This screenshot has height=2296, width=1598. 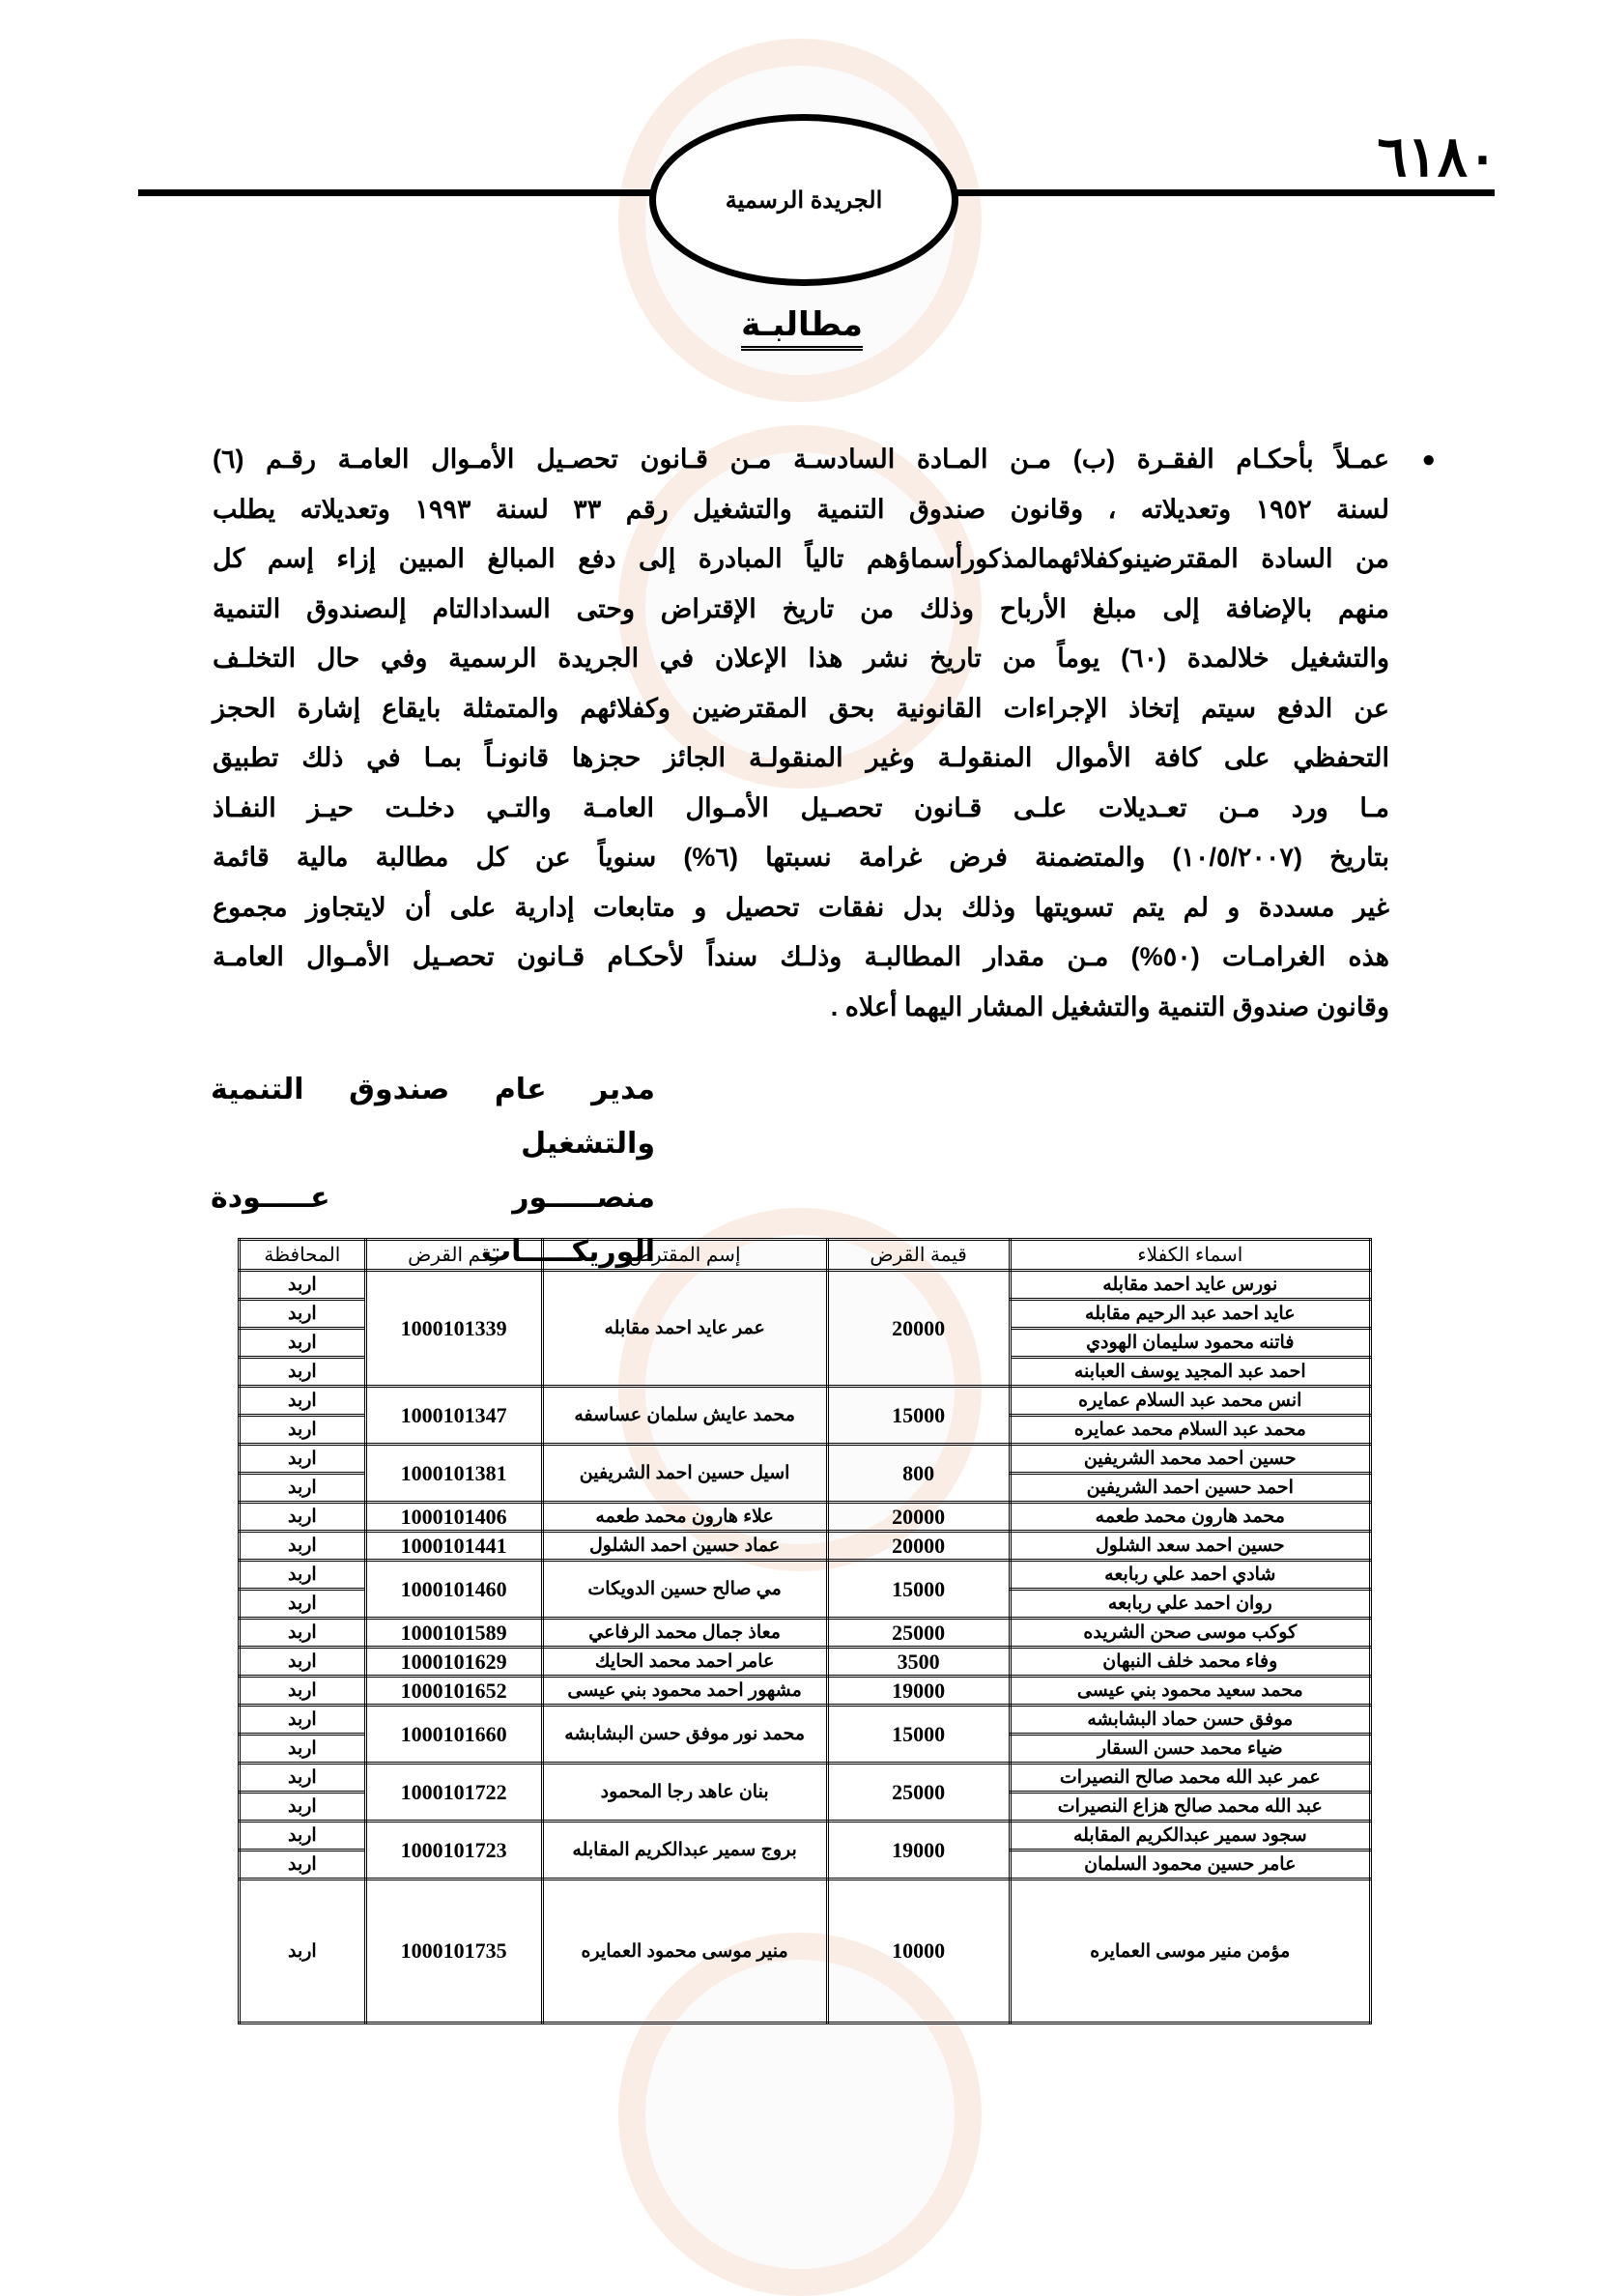 What do you see at coordinates (684, 1633) in the screenshot?
I see `borrower-name: معاذ جمال محمد الرفاعي` at bounding box center [684, 1633].